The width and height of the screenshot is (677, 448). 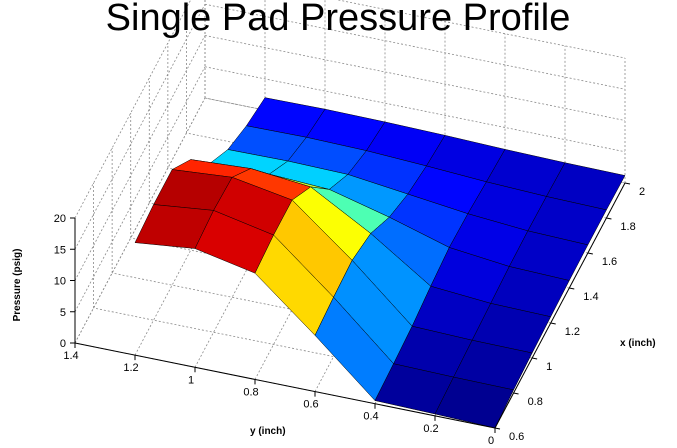 What do you see at coordinates (60, 219) in the screenshot?
I see `z-tick-label: 20` at bounding box center [60, 219].